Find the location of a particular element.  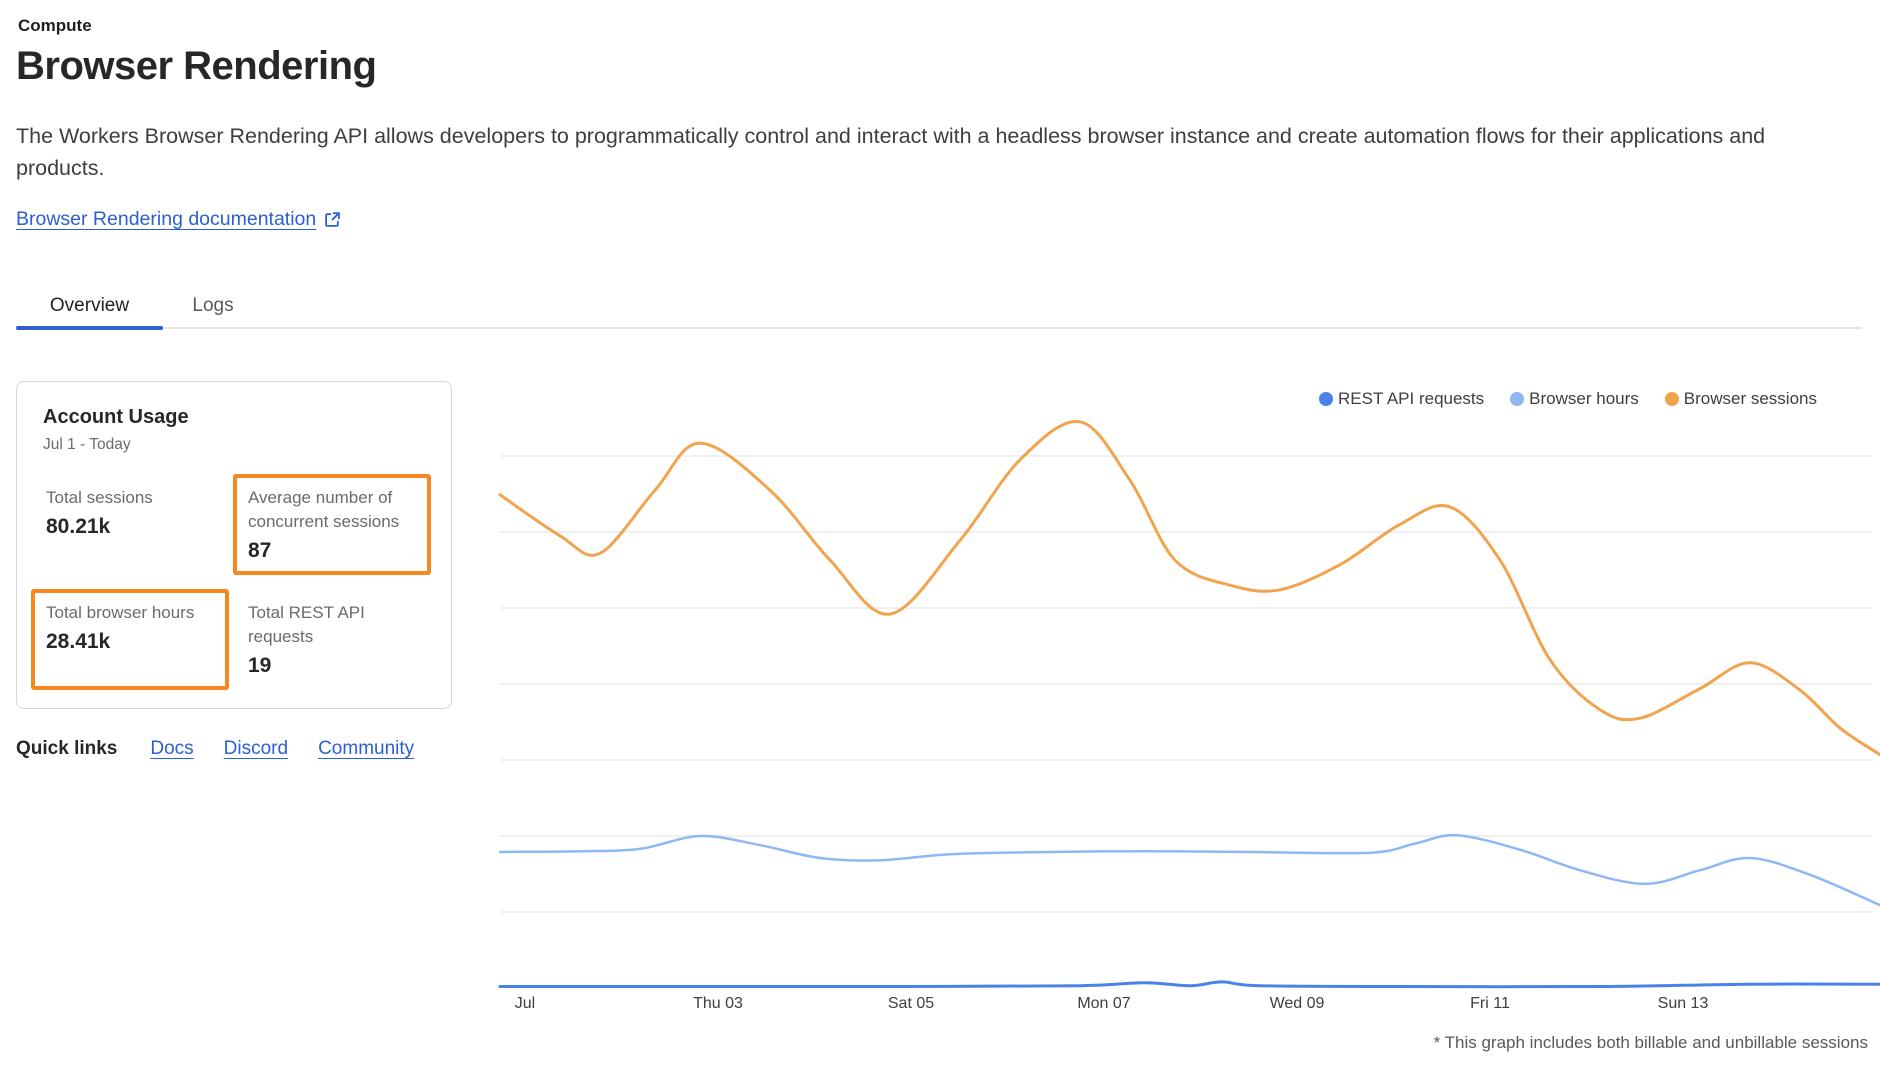

external-link-icon is located at coordinates (333, 219).